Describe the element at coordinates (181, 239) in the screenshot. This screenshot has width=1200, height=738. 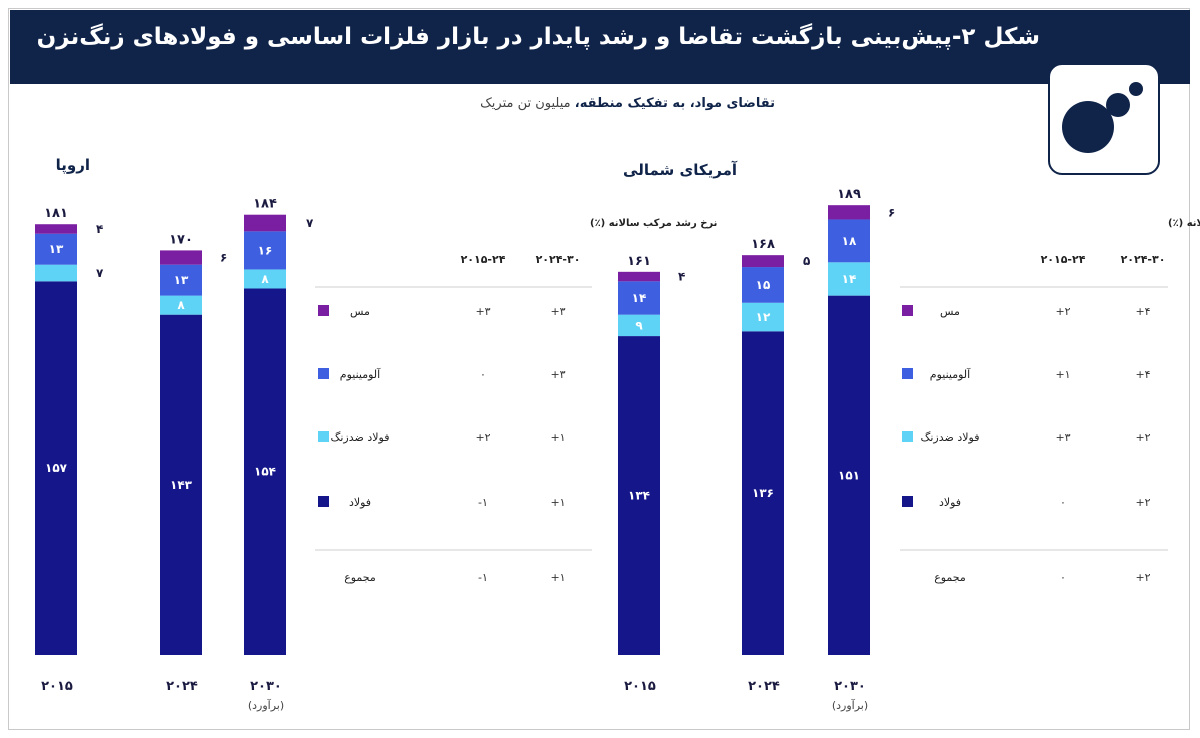
I see `total-label: ۱۷۰` at that location.